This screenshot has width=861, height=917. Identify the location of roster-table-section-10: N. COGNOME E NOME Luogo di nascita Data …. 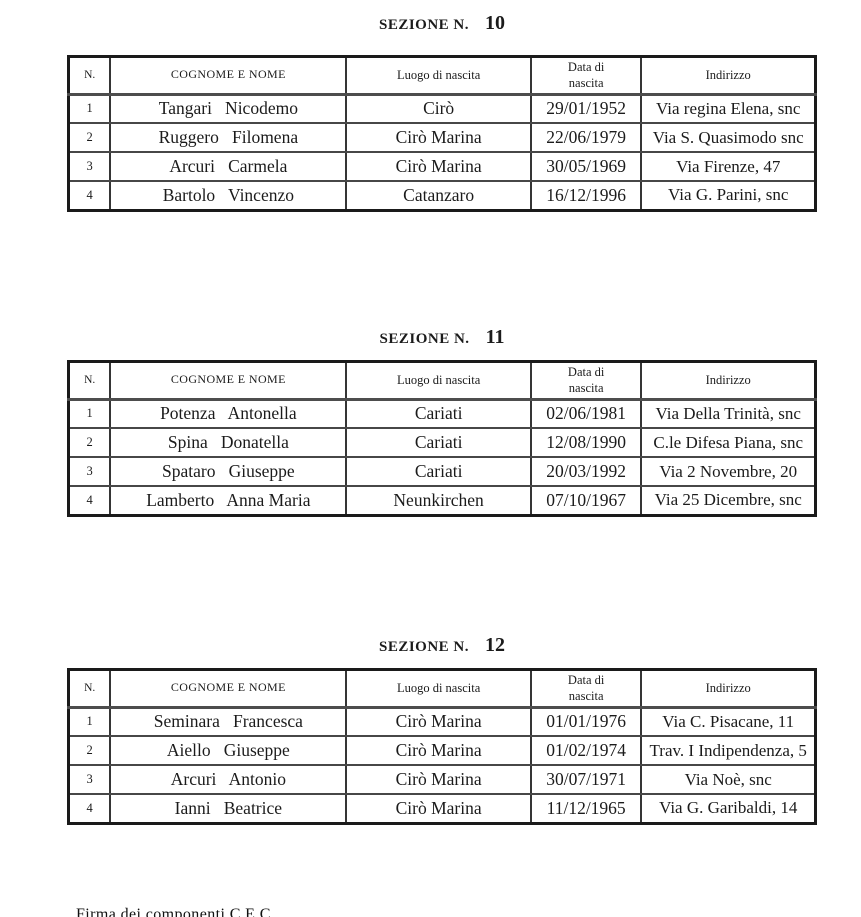
(442, 133).